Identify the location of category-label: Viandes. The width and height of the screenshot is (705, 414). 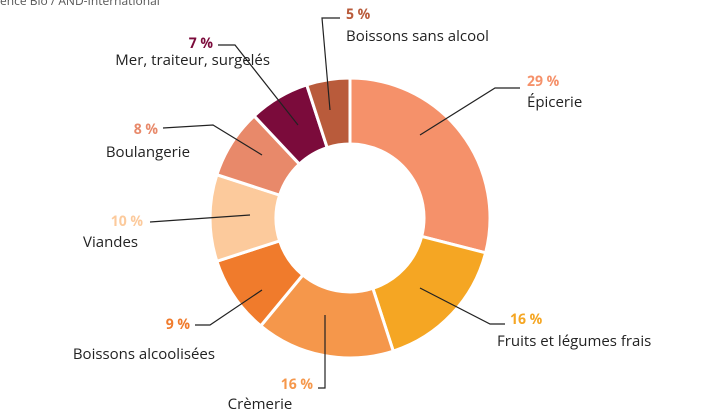
(110, 242).